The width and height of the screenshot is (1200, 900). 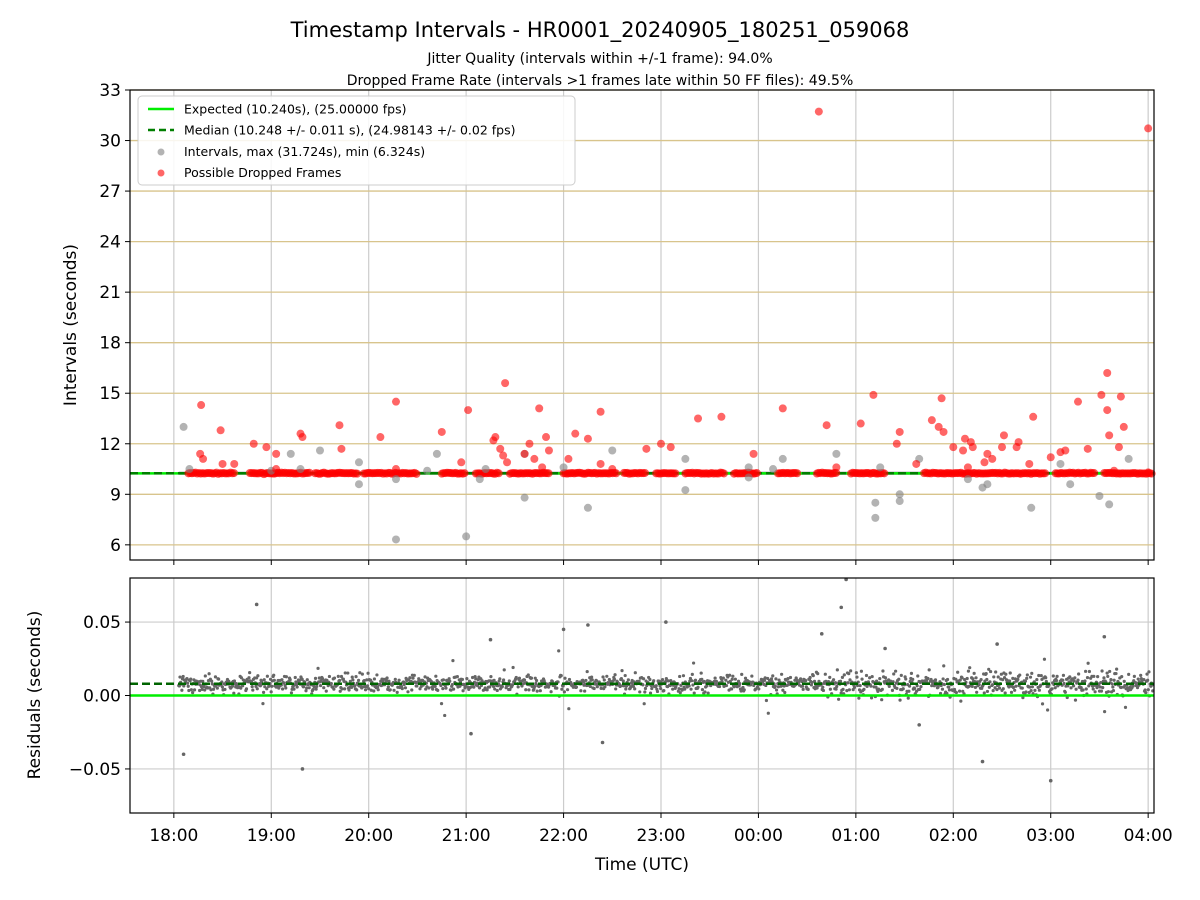 What do you see at coordinates (95, 770) in the screenshot?
I see `residuals-ytick-label: −0.05` at bounding box center [95, 770].